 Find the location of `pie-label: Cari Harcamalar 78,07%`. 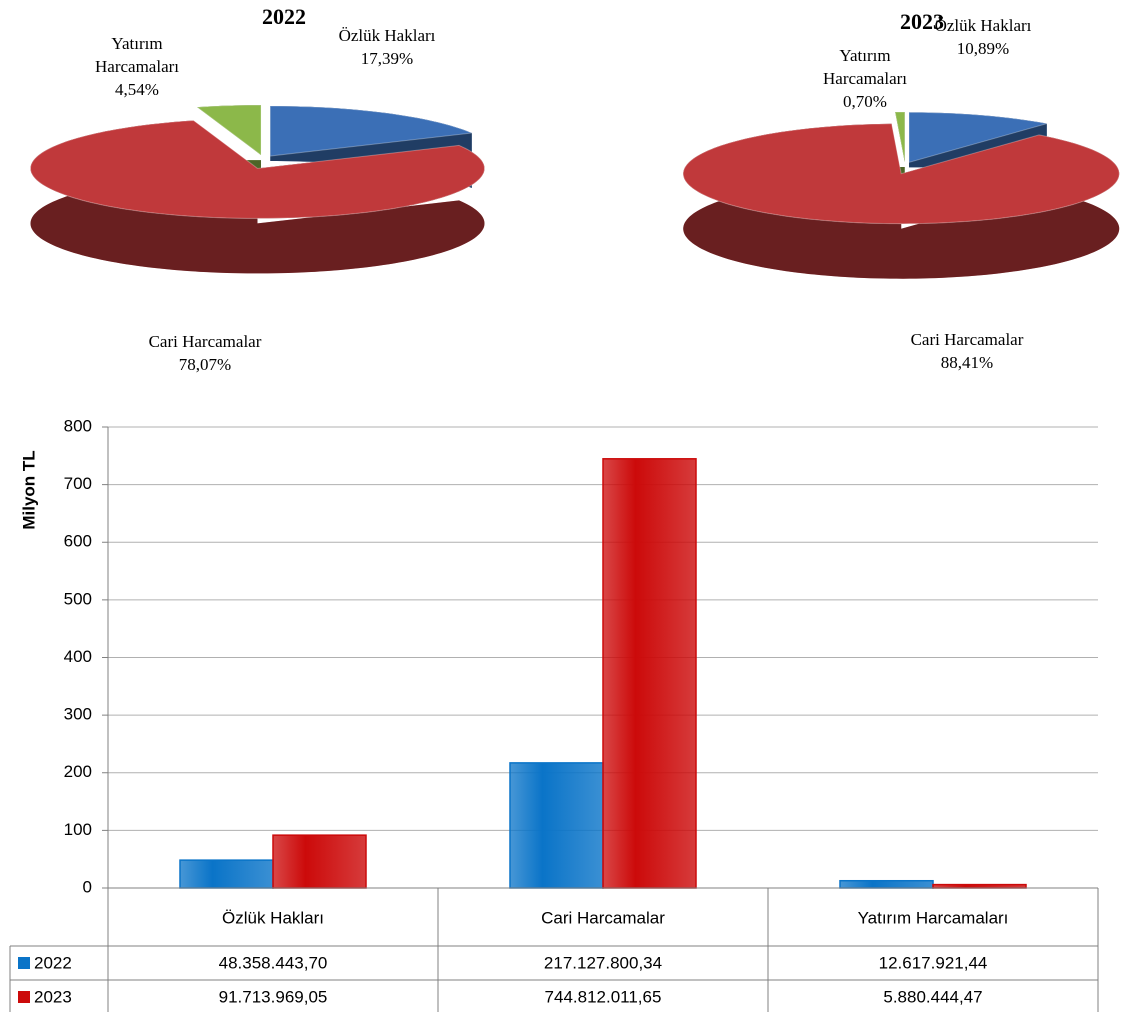

pie-label: Cari Harcamalar 78,07% is located at coordinates (205, 353).